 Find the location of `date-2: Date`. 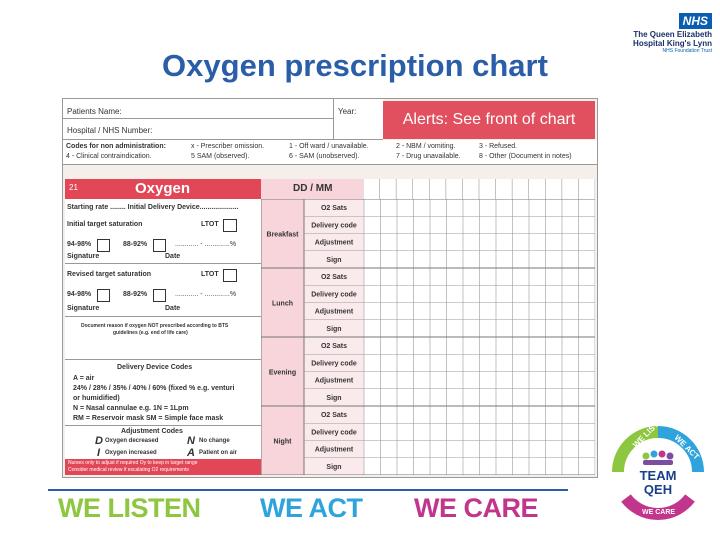

date-2: Date is located at coordinates (173, 308).